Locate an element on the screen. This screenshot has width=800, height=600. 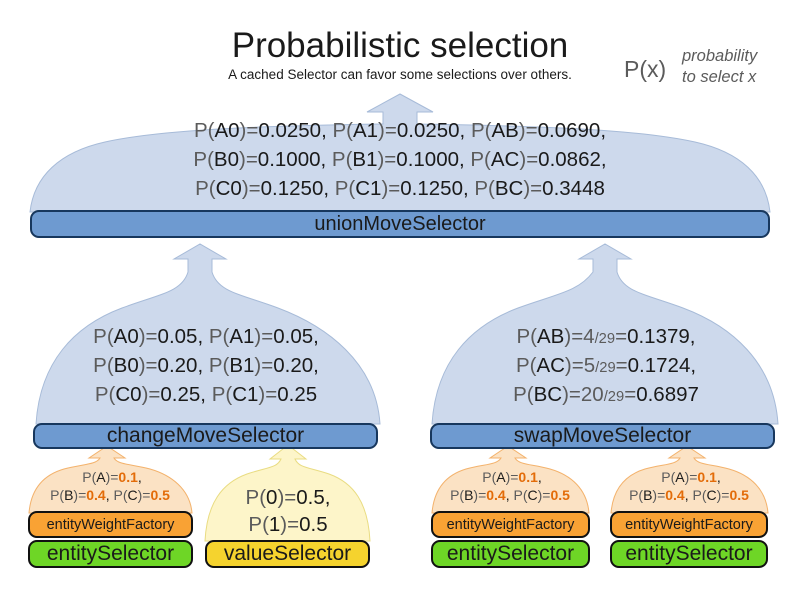
value-selector-bar: valueSelector is located at coordinates (287, 554).